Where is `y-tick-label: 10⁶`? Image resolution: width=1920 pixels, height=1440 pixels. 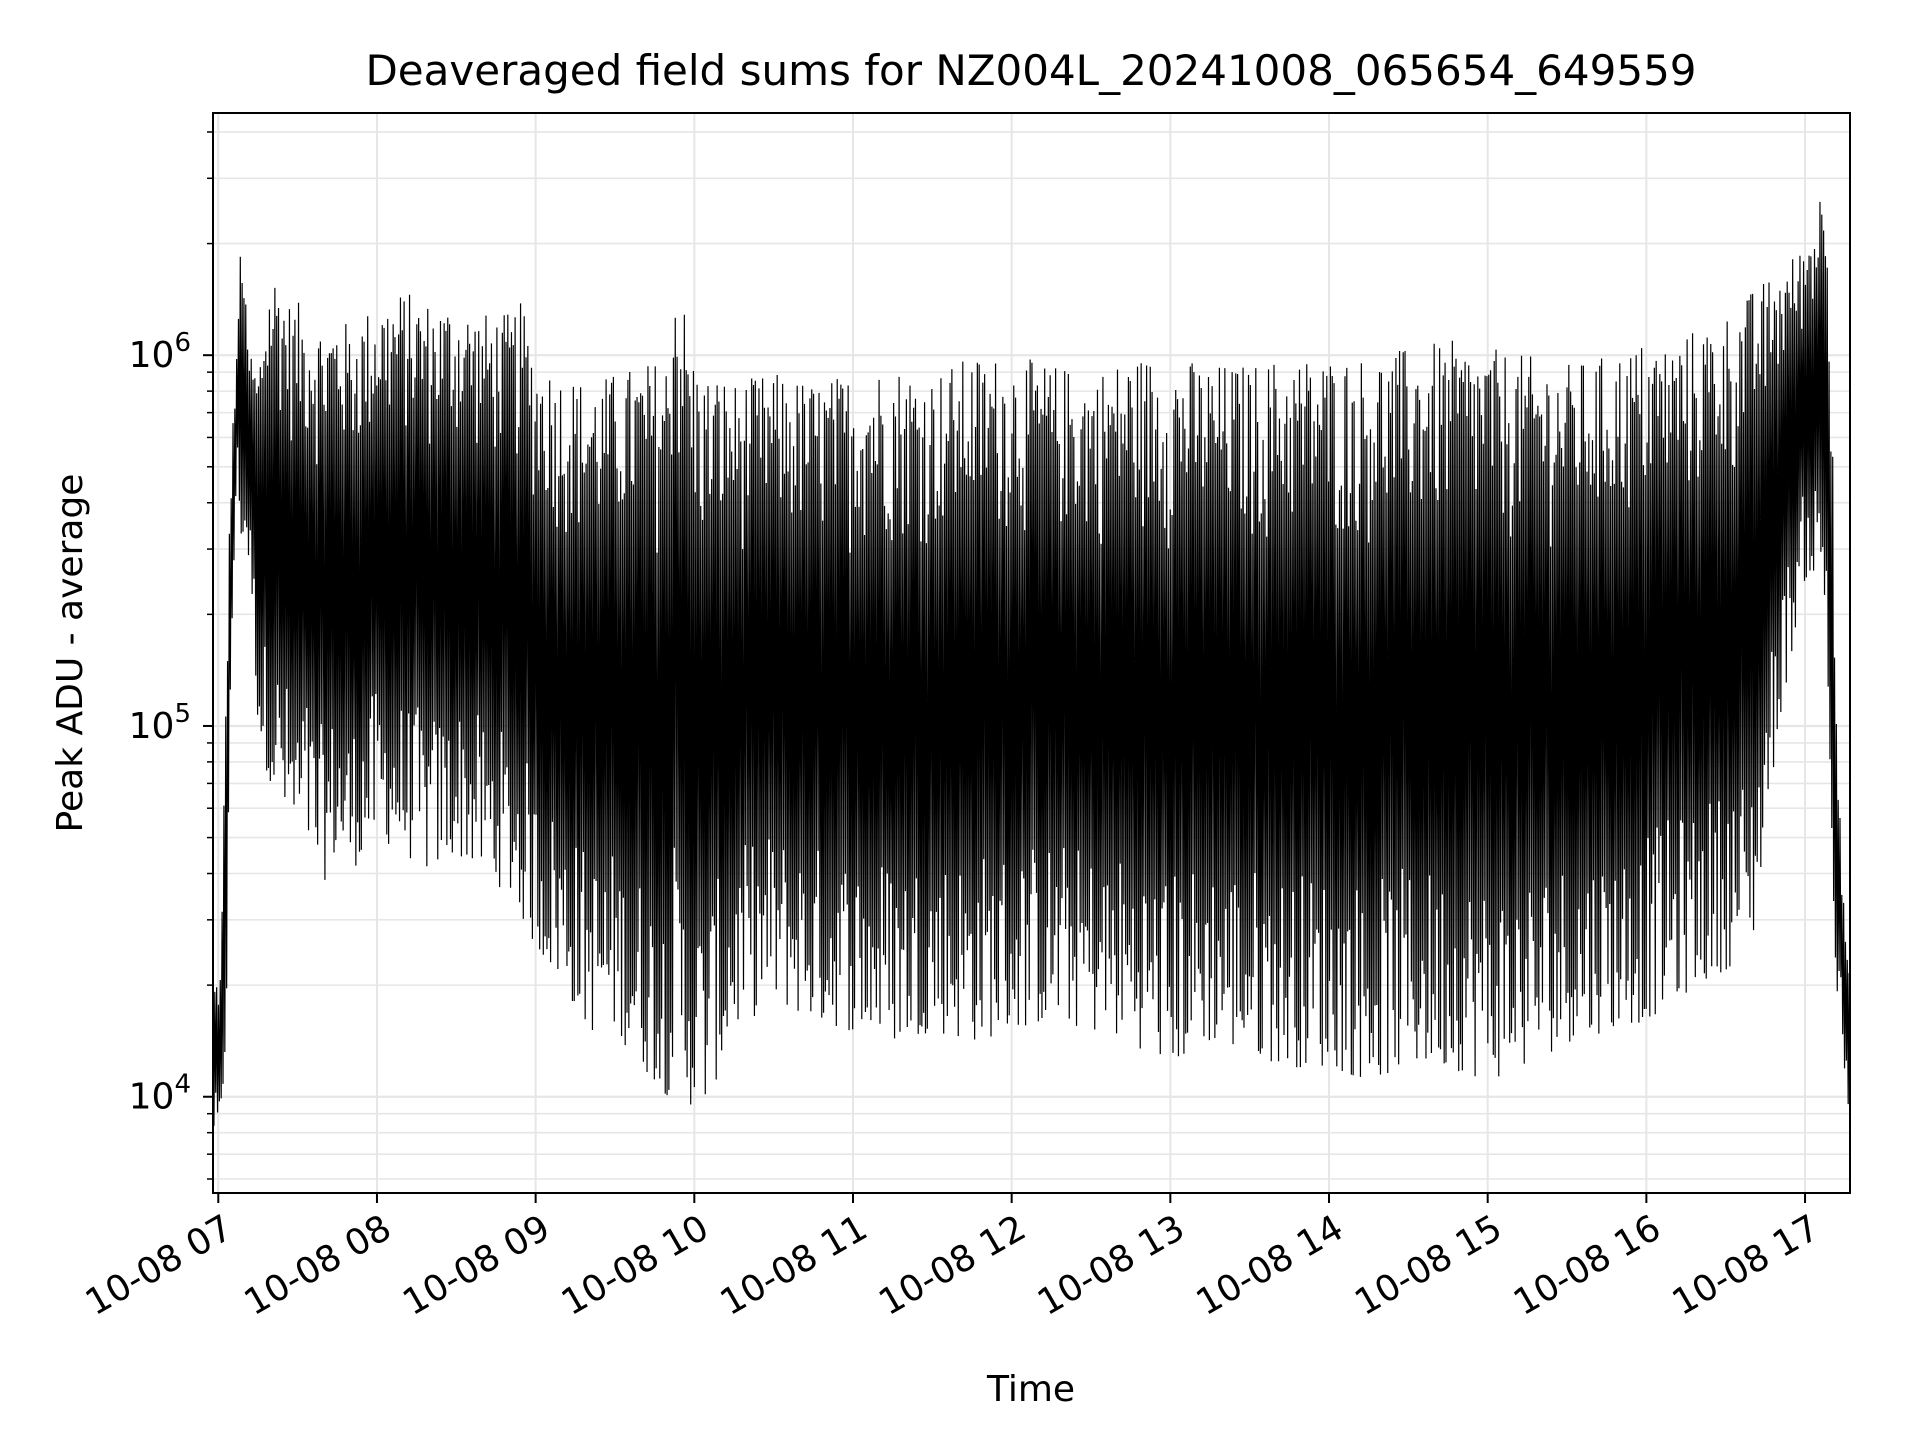
y-tick-label: 10⁶ is located at coordinates (160, 352).